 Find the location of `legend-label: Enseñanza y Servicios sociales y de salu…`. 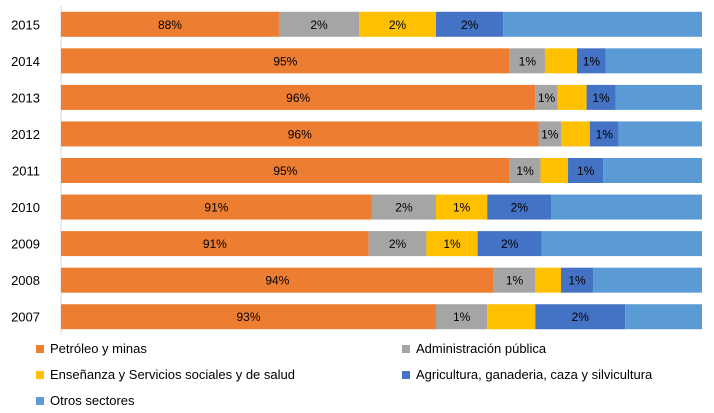

legend-label: Enseñanza y Servicios sociales y de salu… is located at coordinates (172, 374).